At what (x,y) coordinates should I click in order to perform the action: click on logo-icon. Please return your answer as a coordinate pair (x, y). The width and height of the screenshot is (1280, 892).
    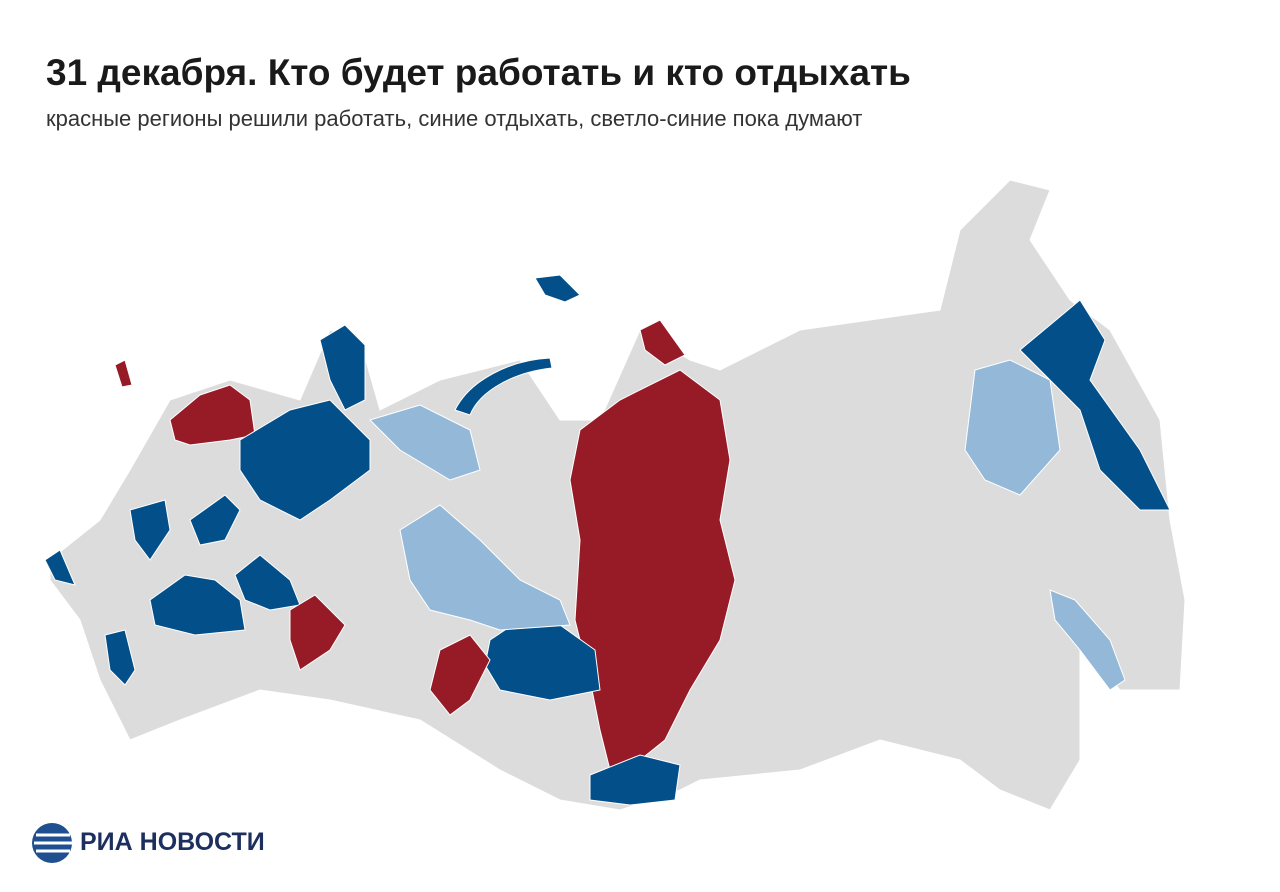
    Looking at the image, I should click on (52, 843).